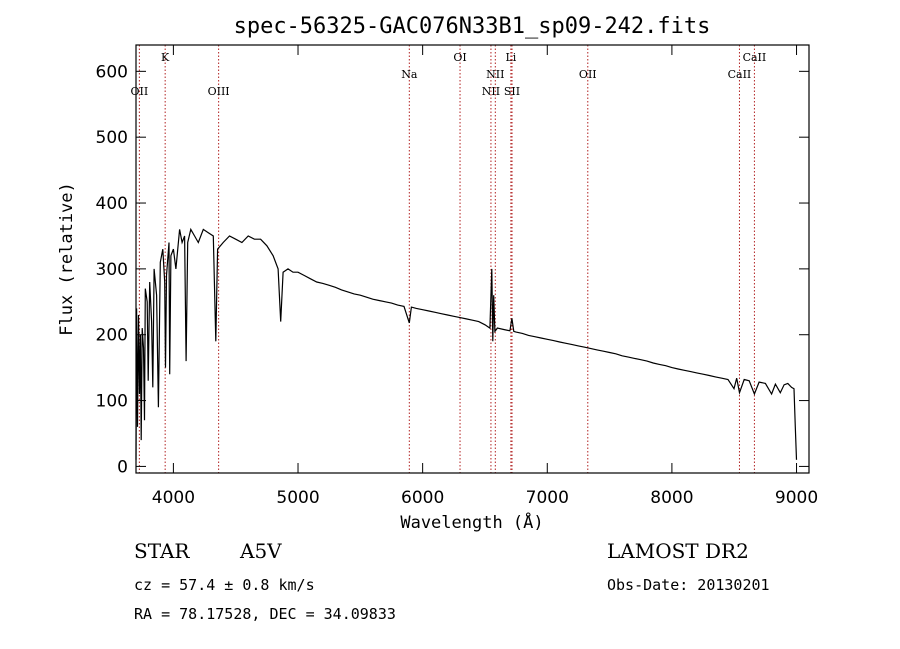 The width and height of the screenshot is (900, 649). I want to click on object-class: STAR, so click(162, 551).